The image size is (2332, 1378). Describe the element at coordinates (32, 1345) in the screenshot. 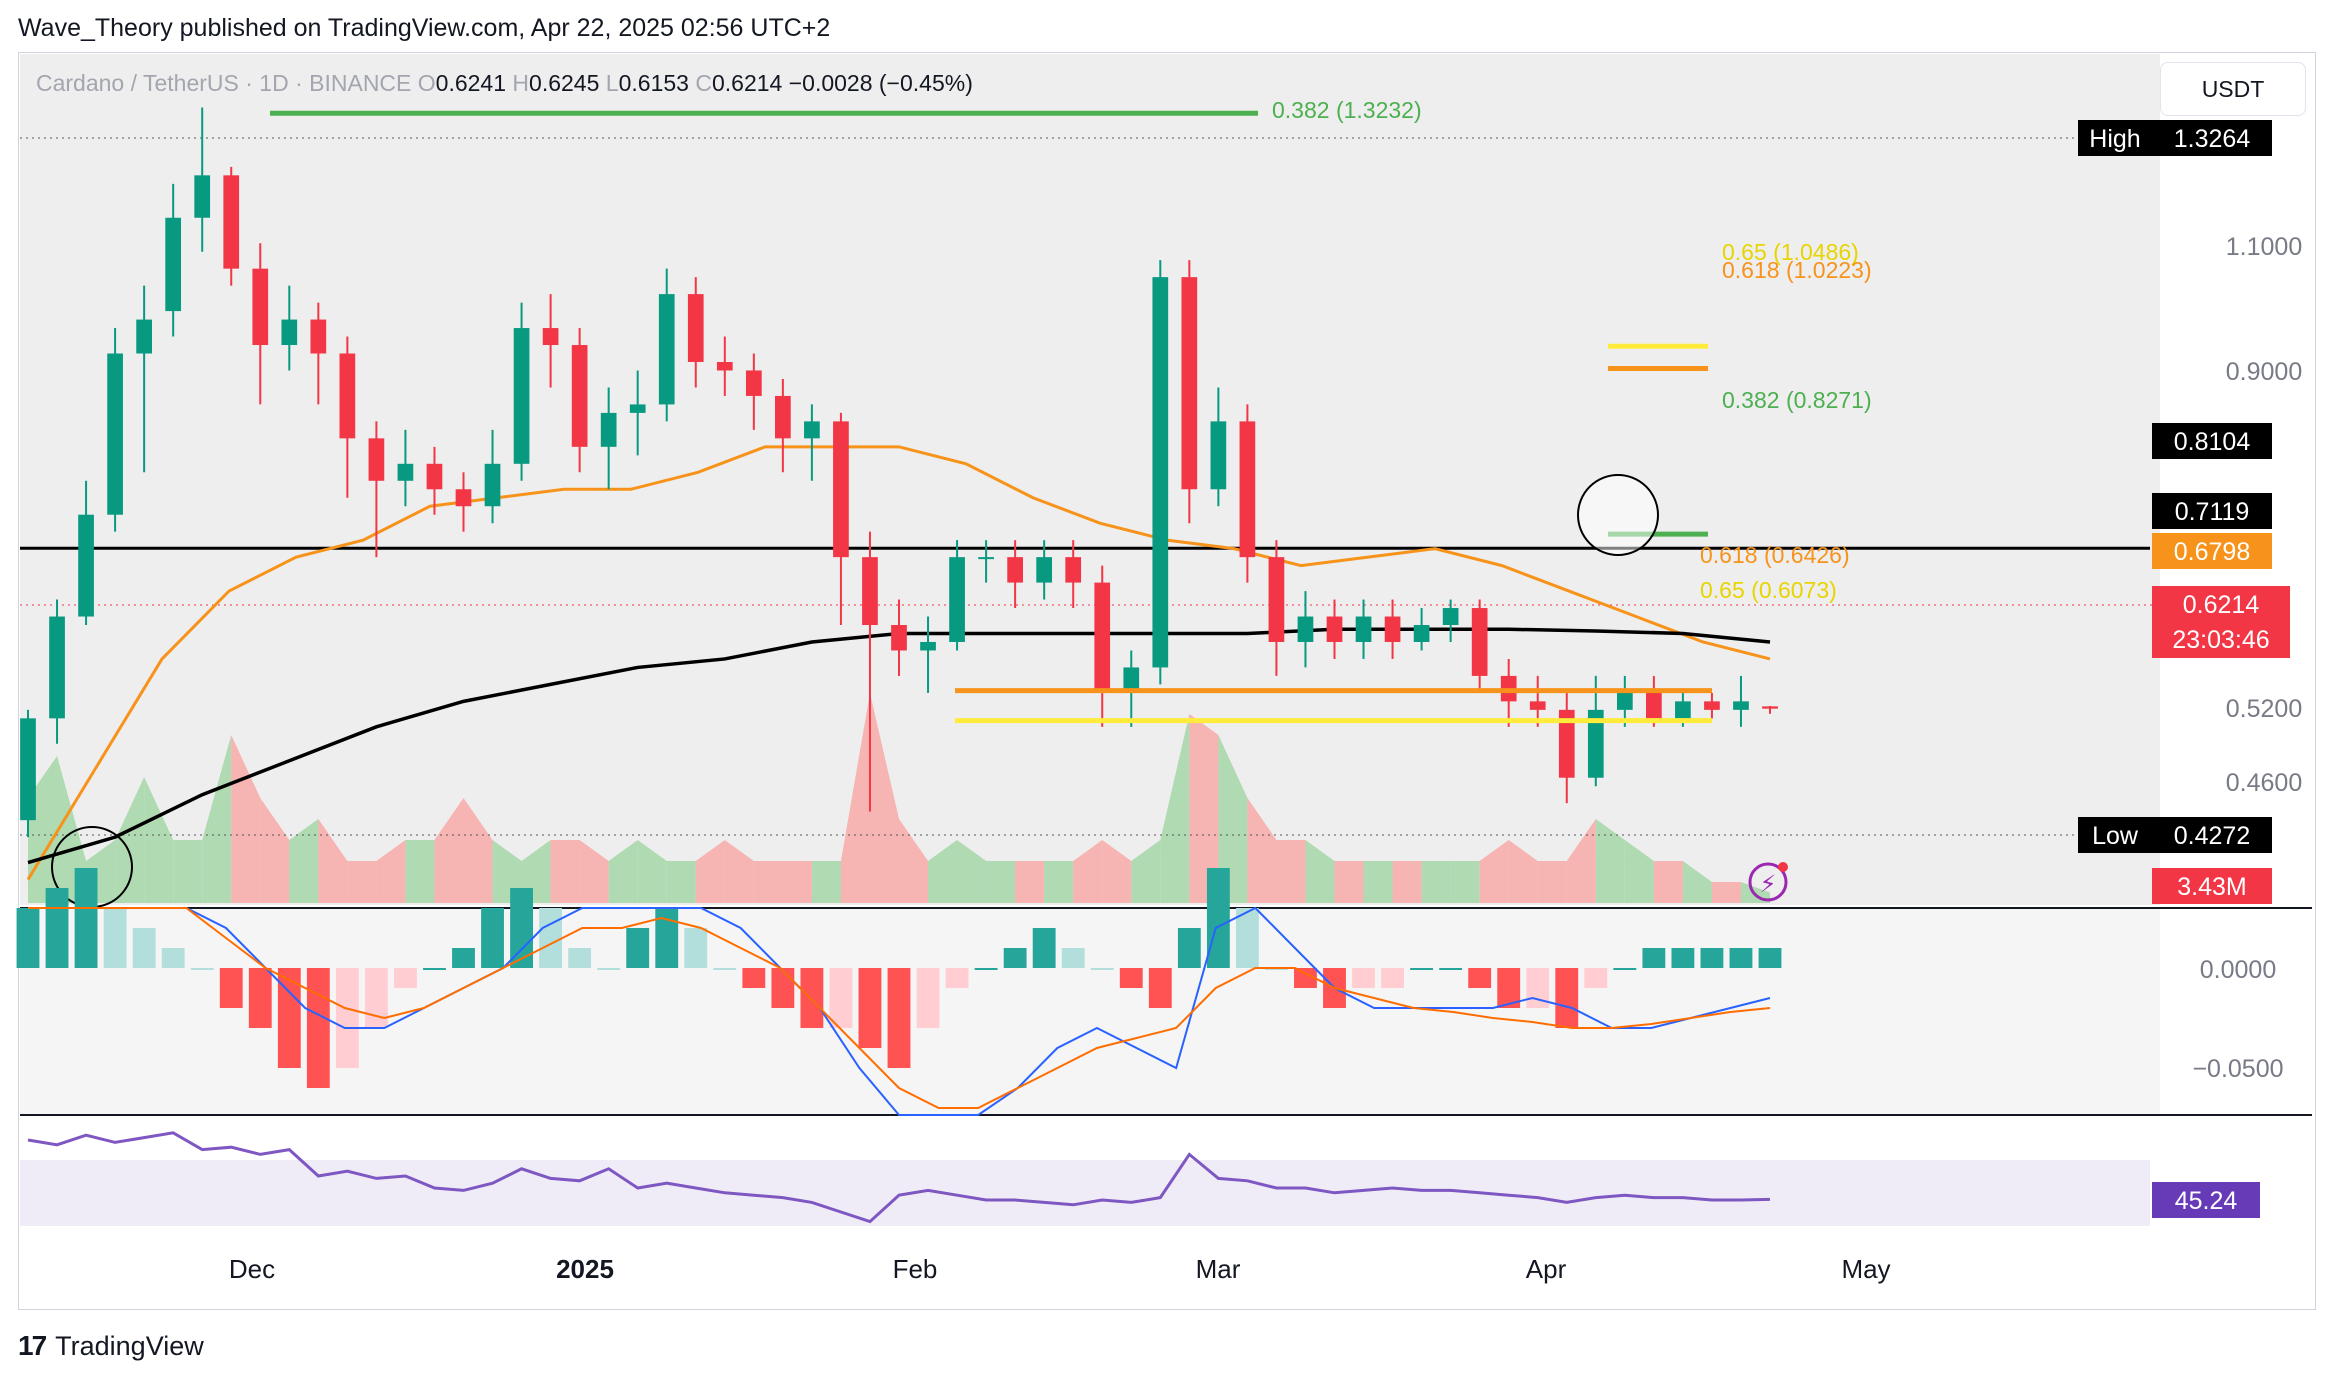

I see `tradingview-logo-icon: 17` at that location.